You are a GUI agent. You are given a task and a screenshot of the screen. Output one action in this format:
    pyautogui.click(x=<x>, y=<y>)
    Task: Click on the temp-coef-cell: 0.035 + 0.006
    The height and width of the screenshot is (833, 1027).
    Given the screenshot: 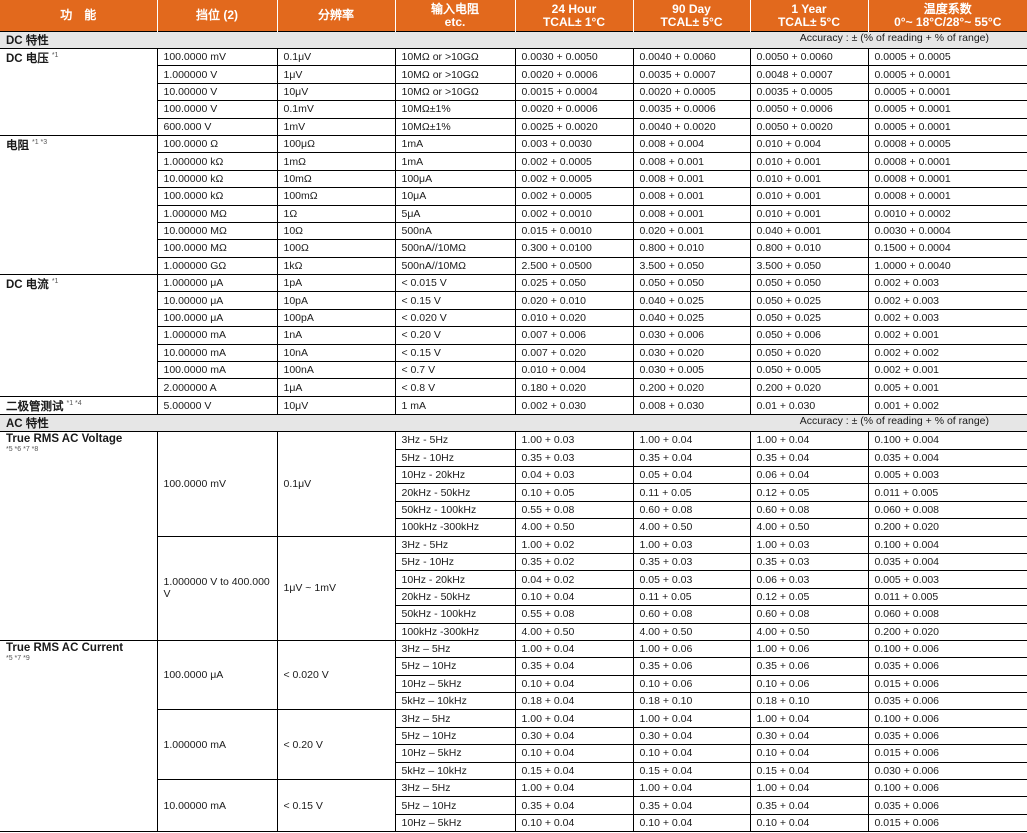 What is the action you would take?
    pyautogui.click(x=947, y=805)
    